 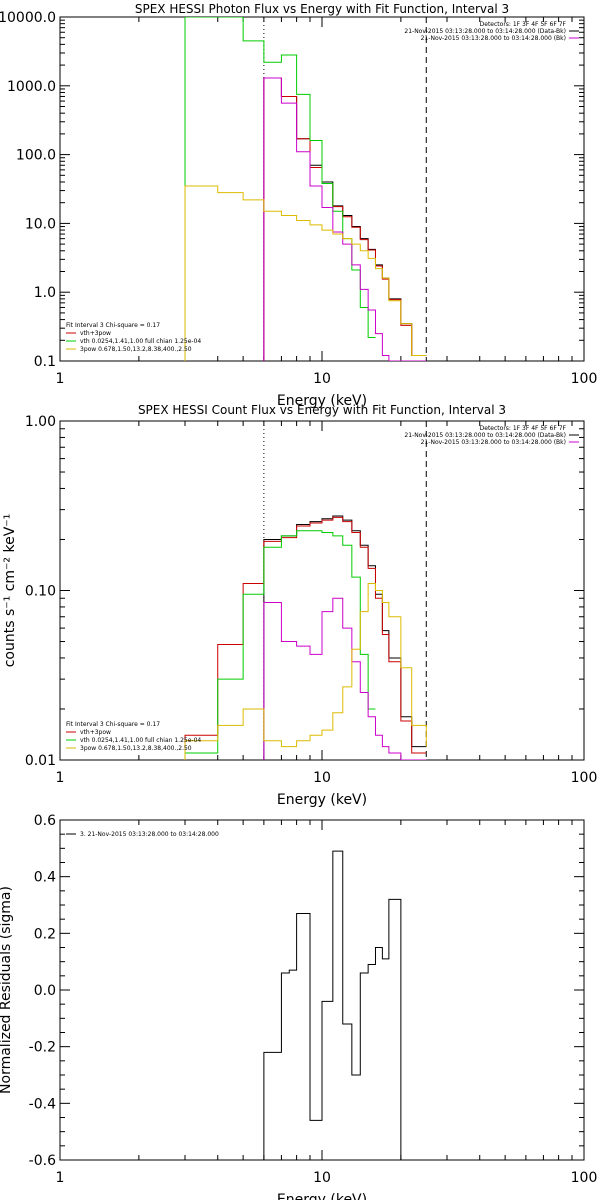 What do you see at coordinates (40, 592) in the screenshot?
I see `y-tick-label: 0.10` at bounding box center [40, 592].